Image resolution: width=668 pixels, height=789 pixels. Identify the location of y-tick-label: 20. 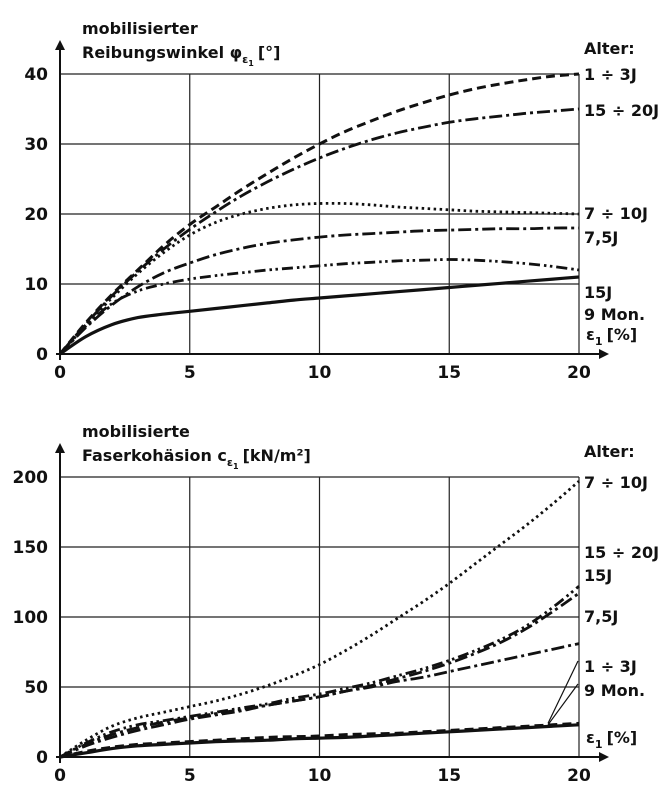
(36, 215).